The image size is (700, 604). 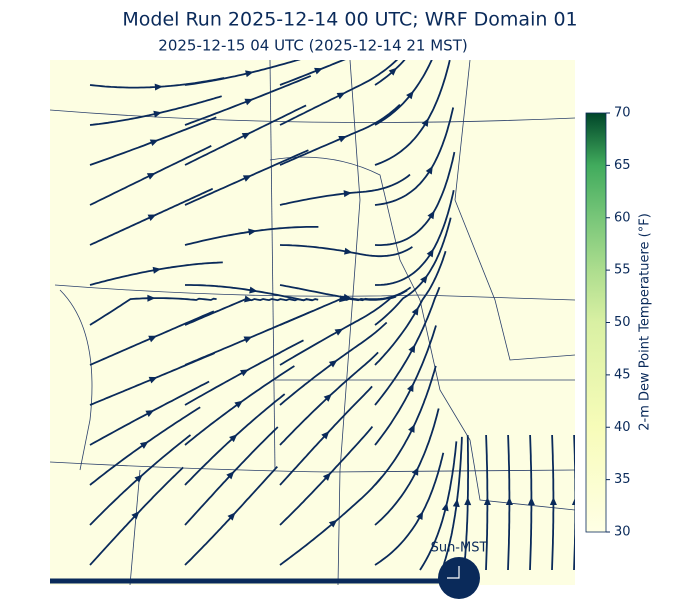 I want to click on marker-icon, so click(x=453, y=572).